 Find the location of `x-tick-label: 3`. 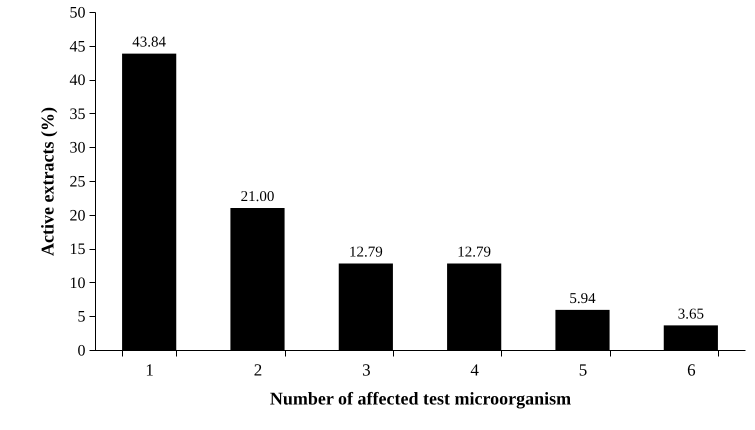

x-tick-label: 3 is located at coordinates (366, 370).